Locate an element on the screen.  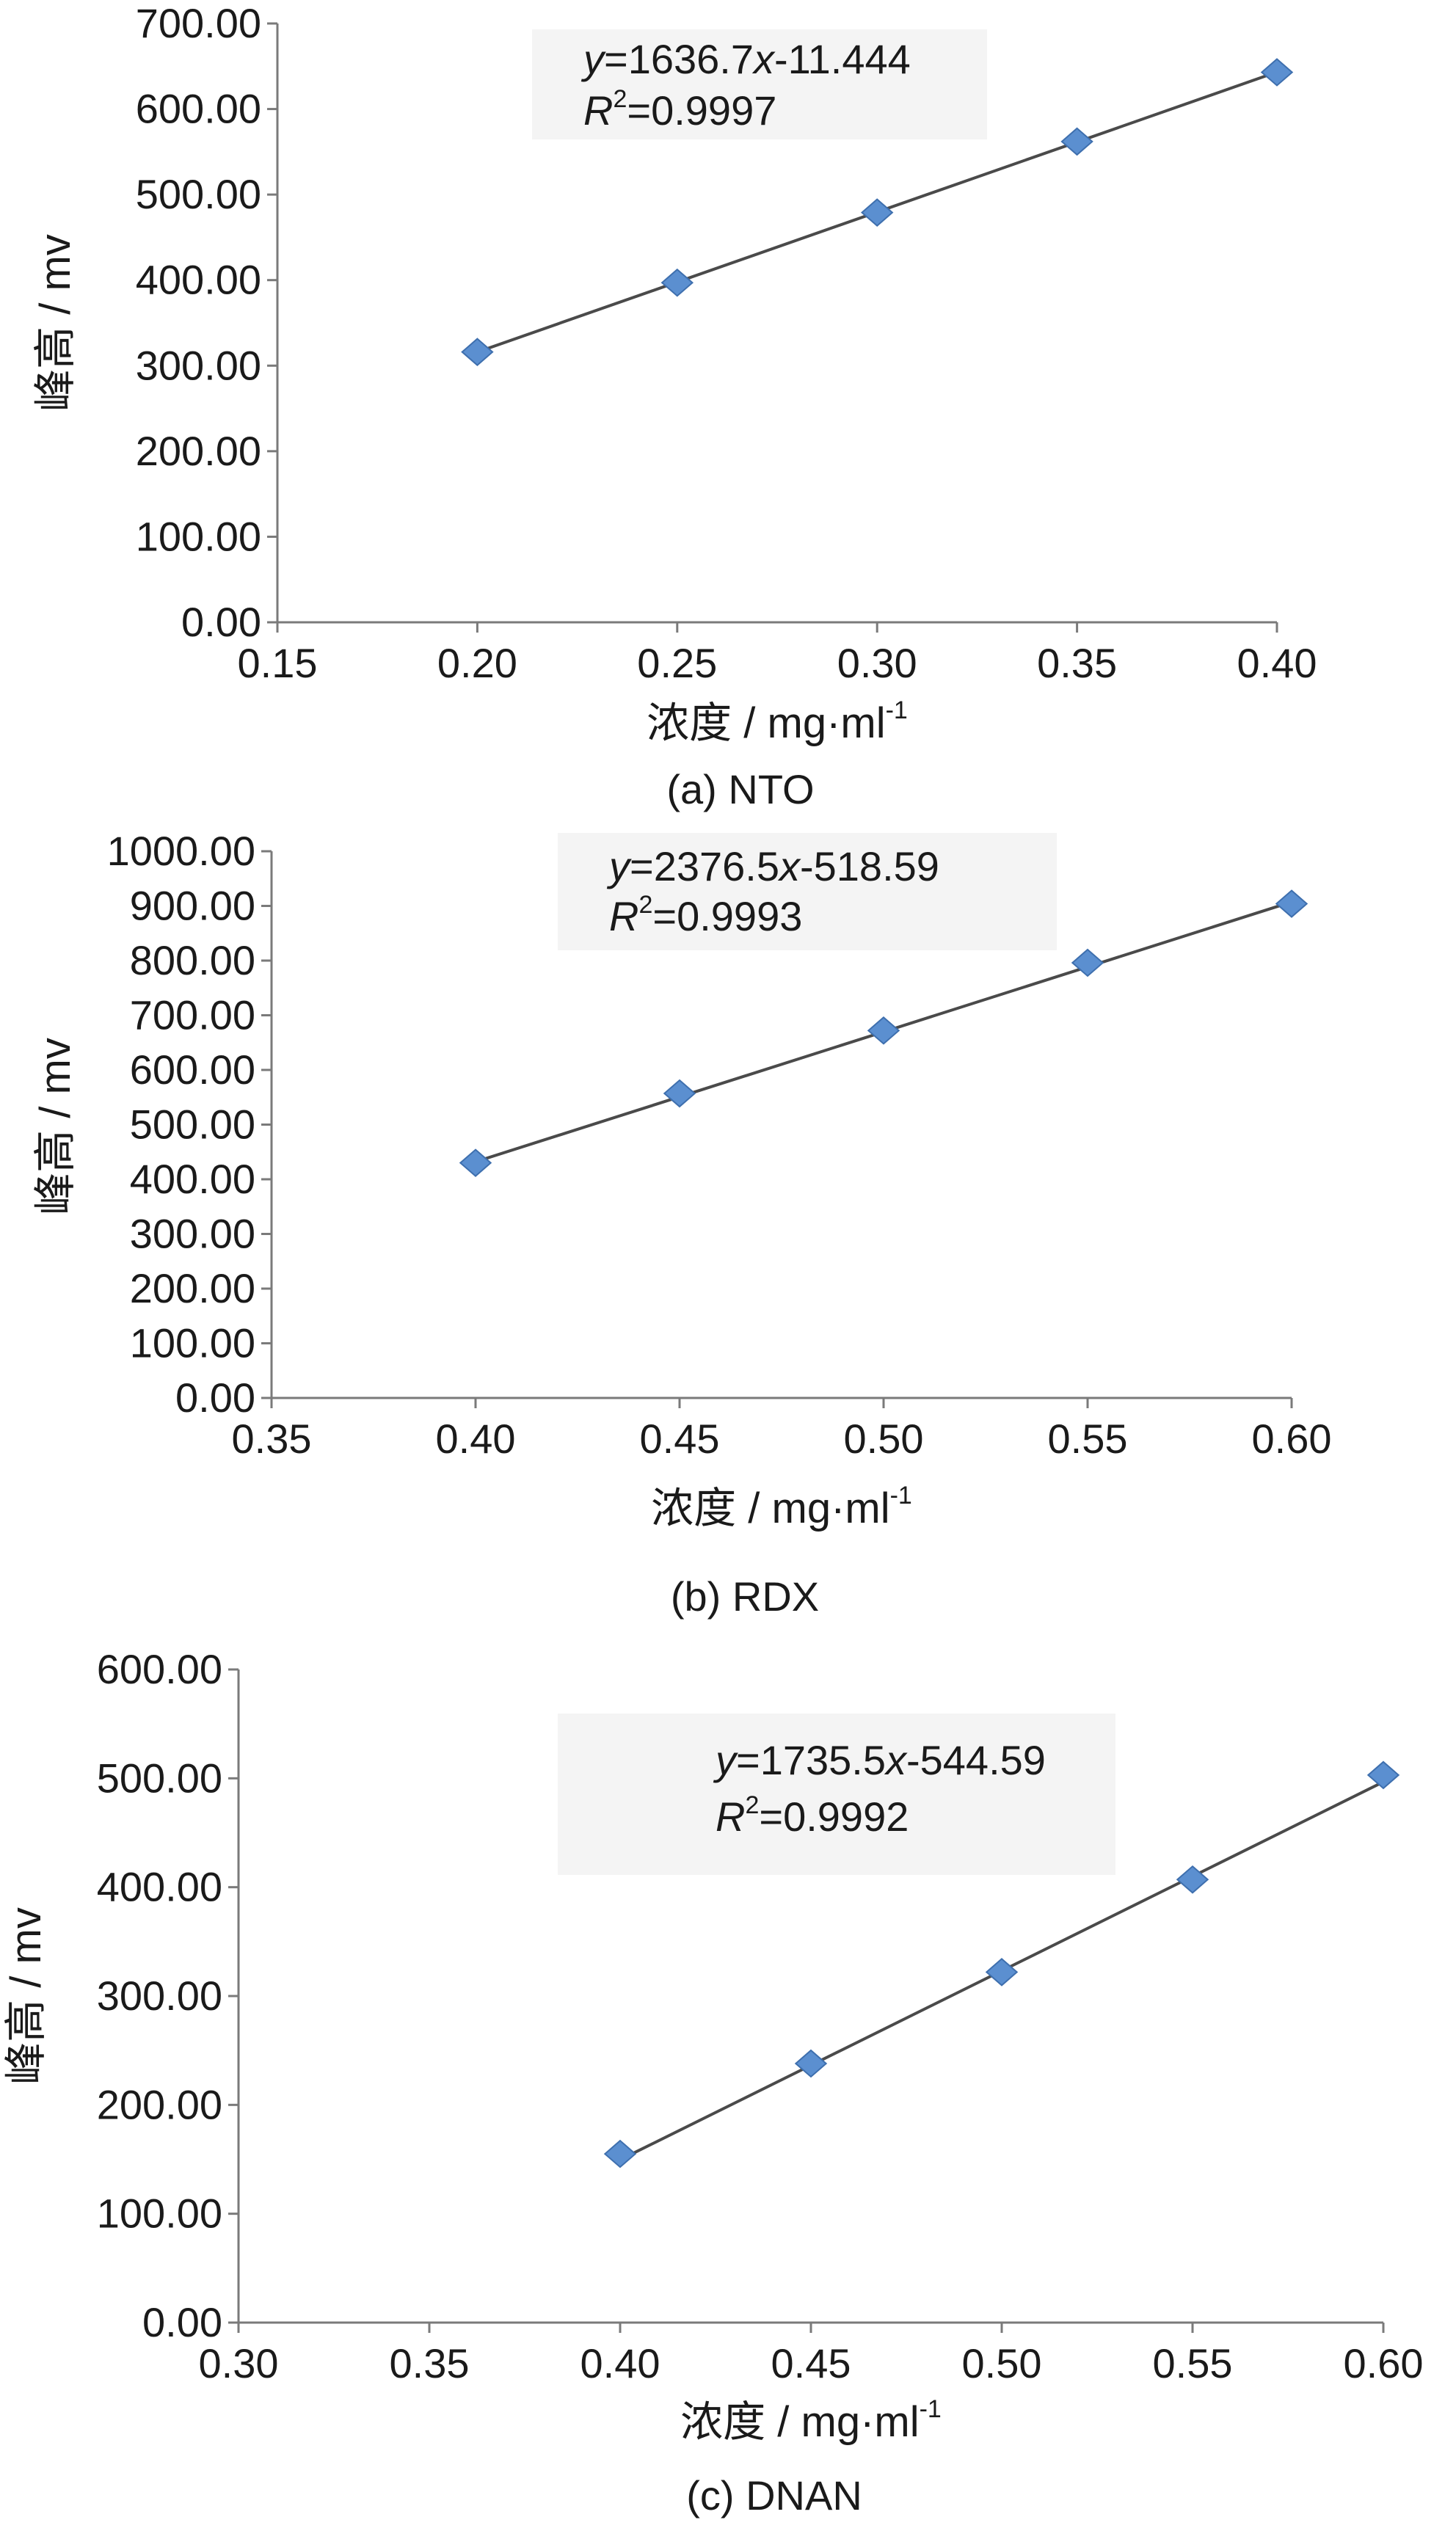
r-squared: R2=0.9992 is located at coordinates (812, 1815).